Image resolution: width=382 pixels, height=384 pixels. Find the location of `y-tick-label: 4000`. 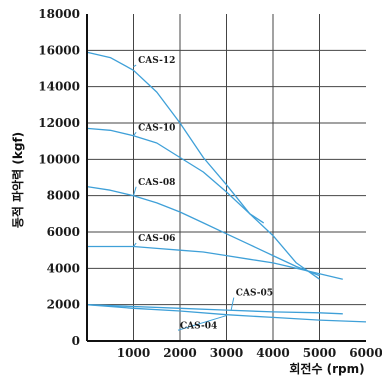

y-tick-label: 4000 is located at coordinates (63, 268).